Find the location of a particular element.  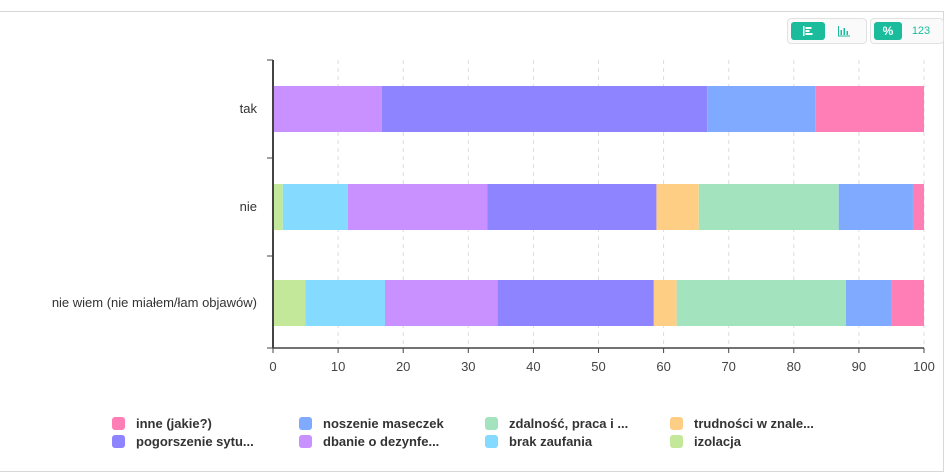

x-tick-label: 80 is located at coordinates (794, 366).